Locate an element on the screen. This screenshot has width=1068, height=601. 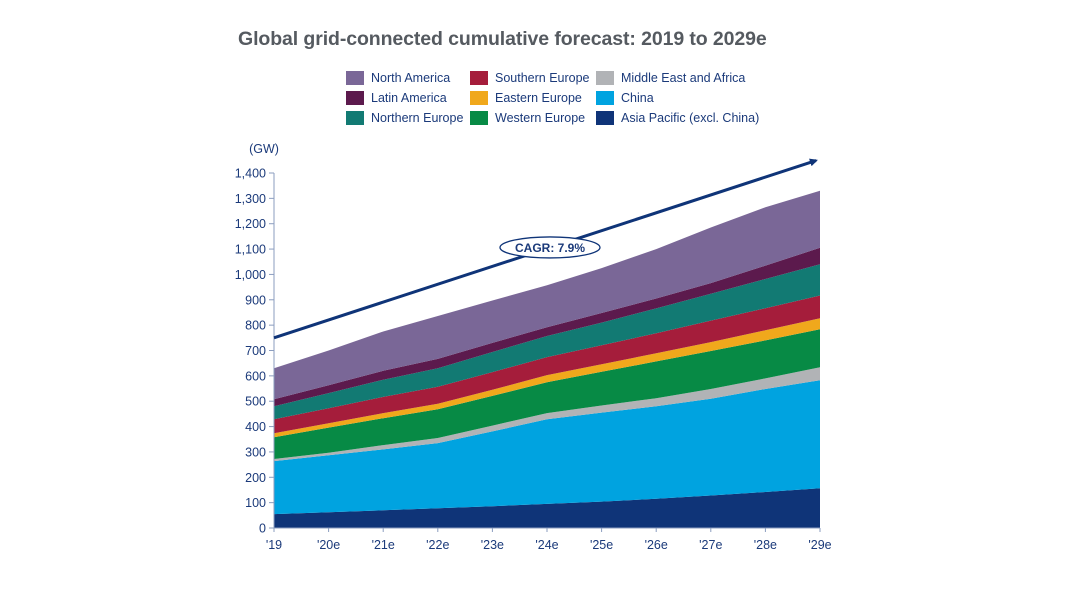
legend-item-northern-europe: Northern Europe is located at coordinates (404, 118).